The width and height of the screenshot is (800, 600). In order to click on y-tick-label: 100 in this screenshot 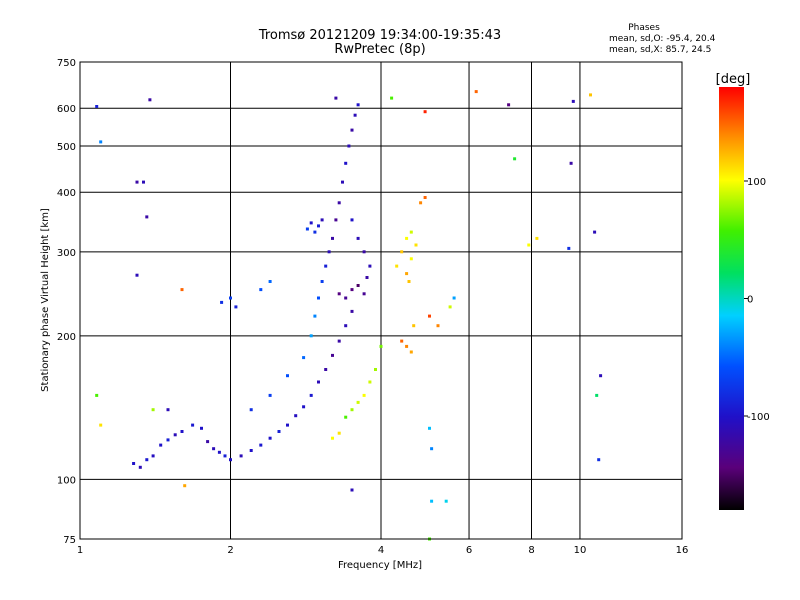, I will do `click(66, 480)`.